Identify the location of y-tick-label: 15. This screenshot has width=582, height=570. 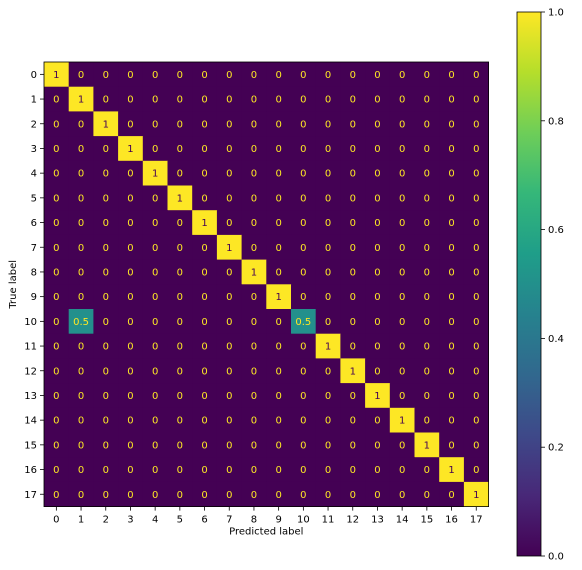
(30, 445).